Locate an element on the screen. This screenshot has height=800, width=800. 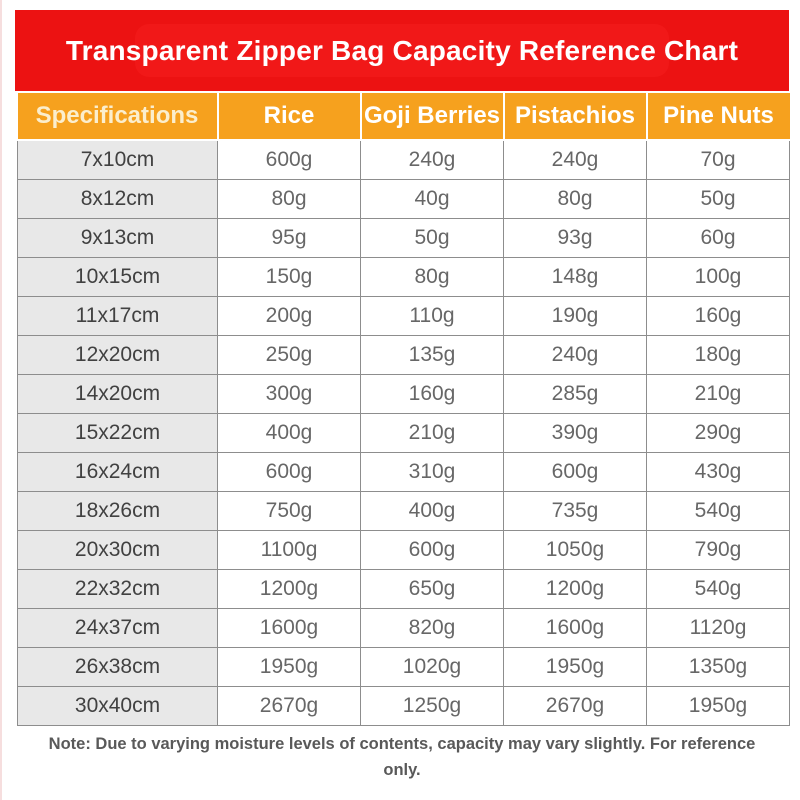
column-header-pine-nuts: Pine Nuts is located at coordinates (717, 117).